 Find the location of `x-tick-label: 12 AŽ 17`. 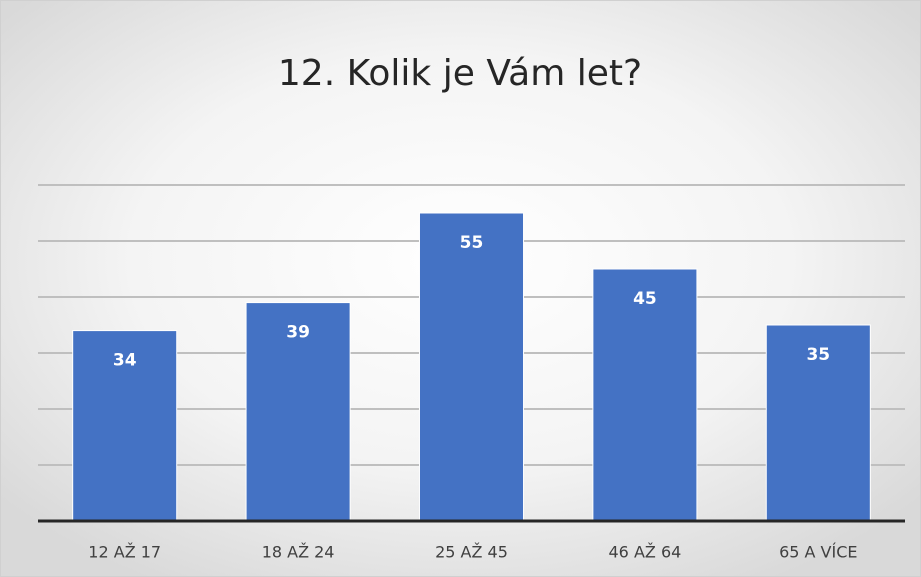

x-tick-label: 12 AŽ 17 is located at coordinates (124, 552).